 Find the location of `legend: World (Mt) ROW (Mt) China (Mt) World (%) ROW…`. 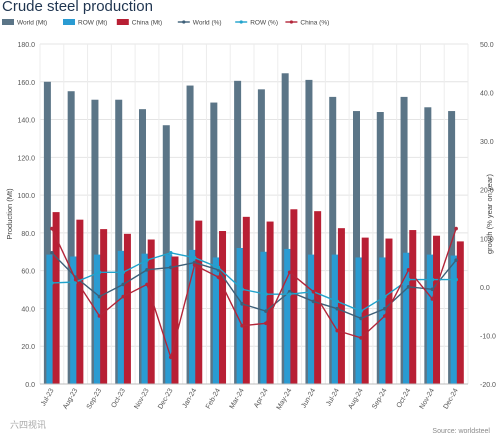

legend: World (Mt) ROW (Mt) China (Mt) World (%) ROW… is located at coordinates (165, 23).